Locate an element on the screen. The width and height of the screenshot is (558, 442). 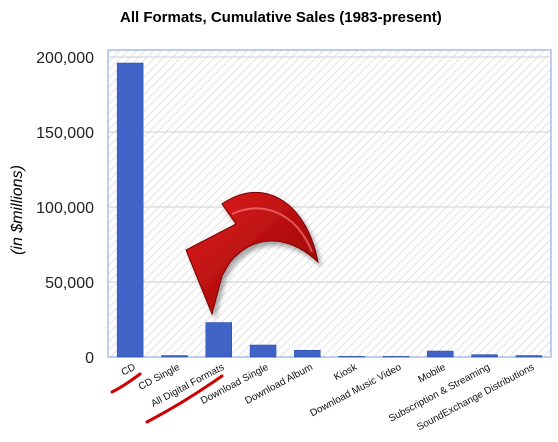
red-arrow-highlight is located at coordinates (272, 230).